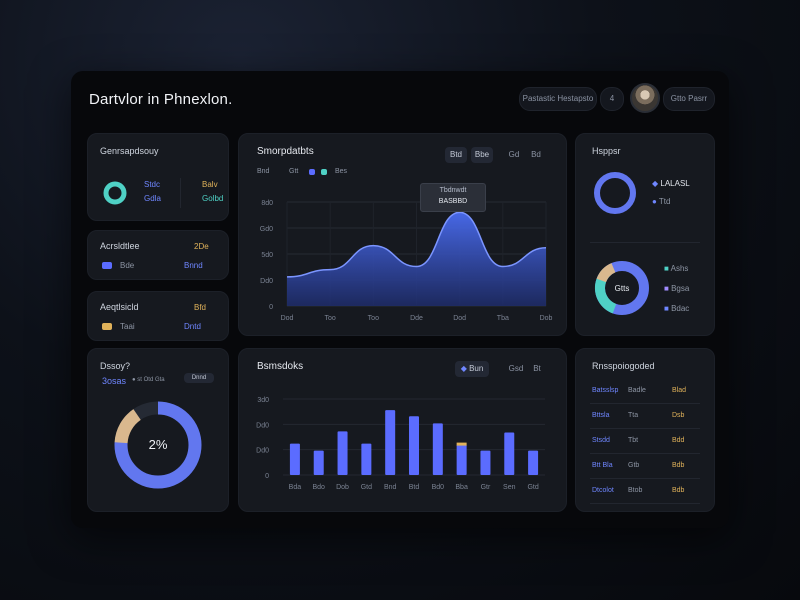 The height and width of the screenshot is (600, 800). I want to click on stat-card-1-row-label: Bde, so click(127, 265).